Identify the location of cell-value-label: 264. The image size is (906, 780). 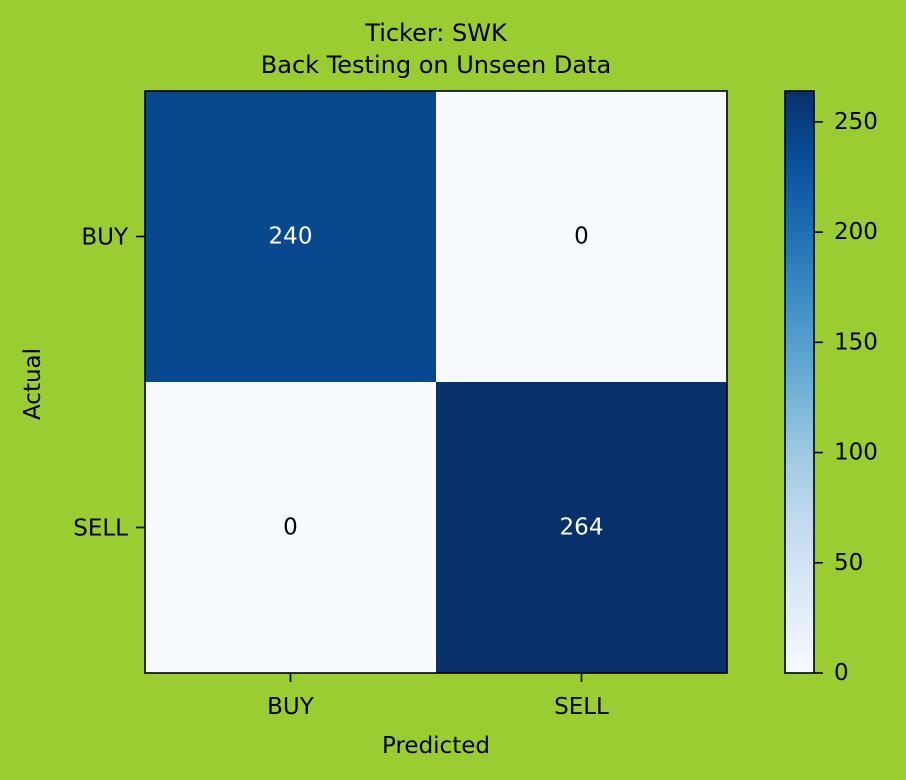
(582, 528).